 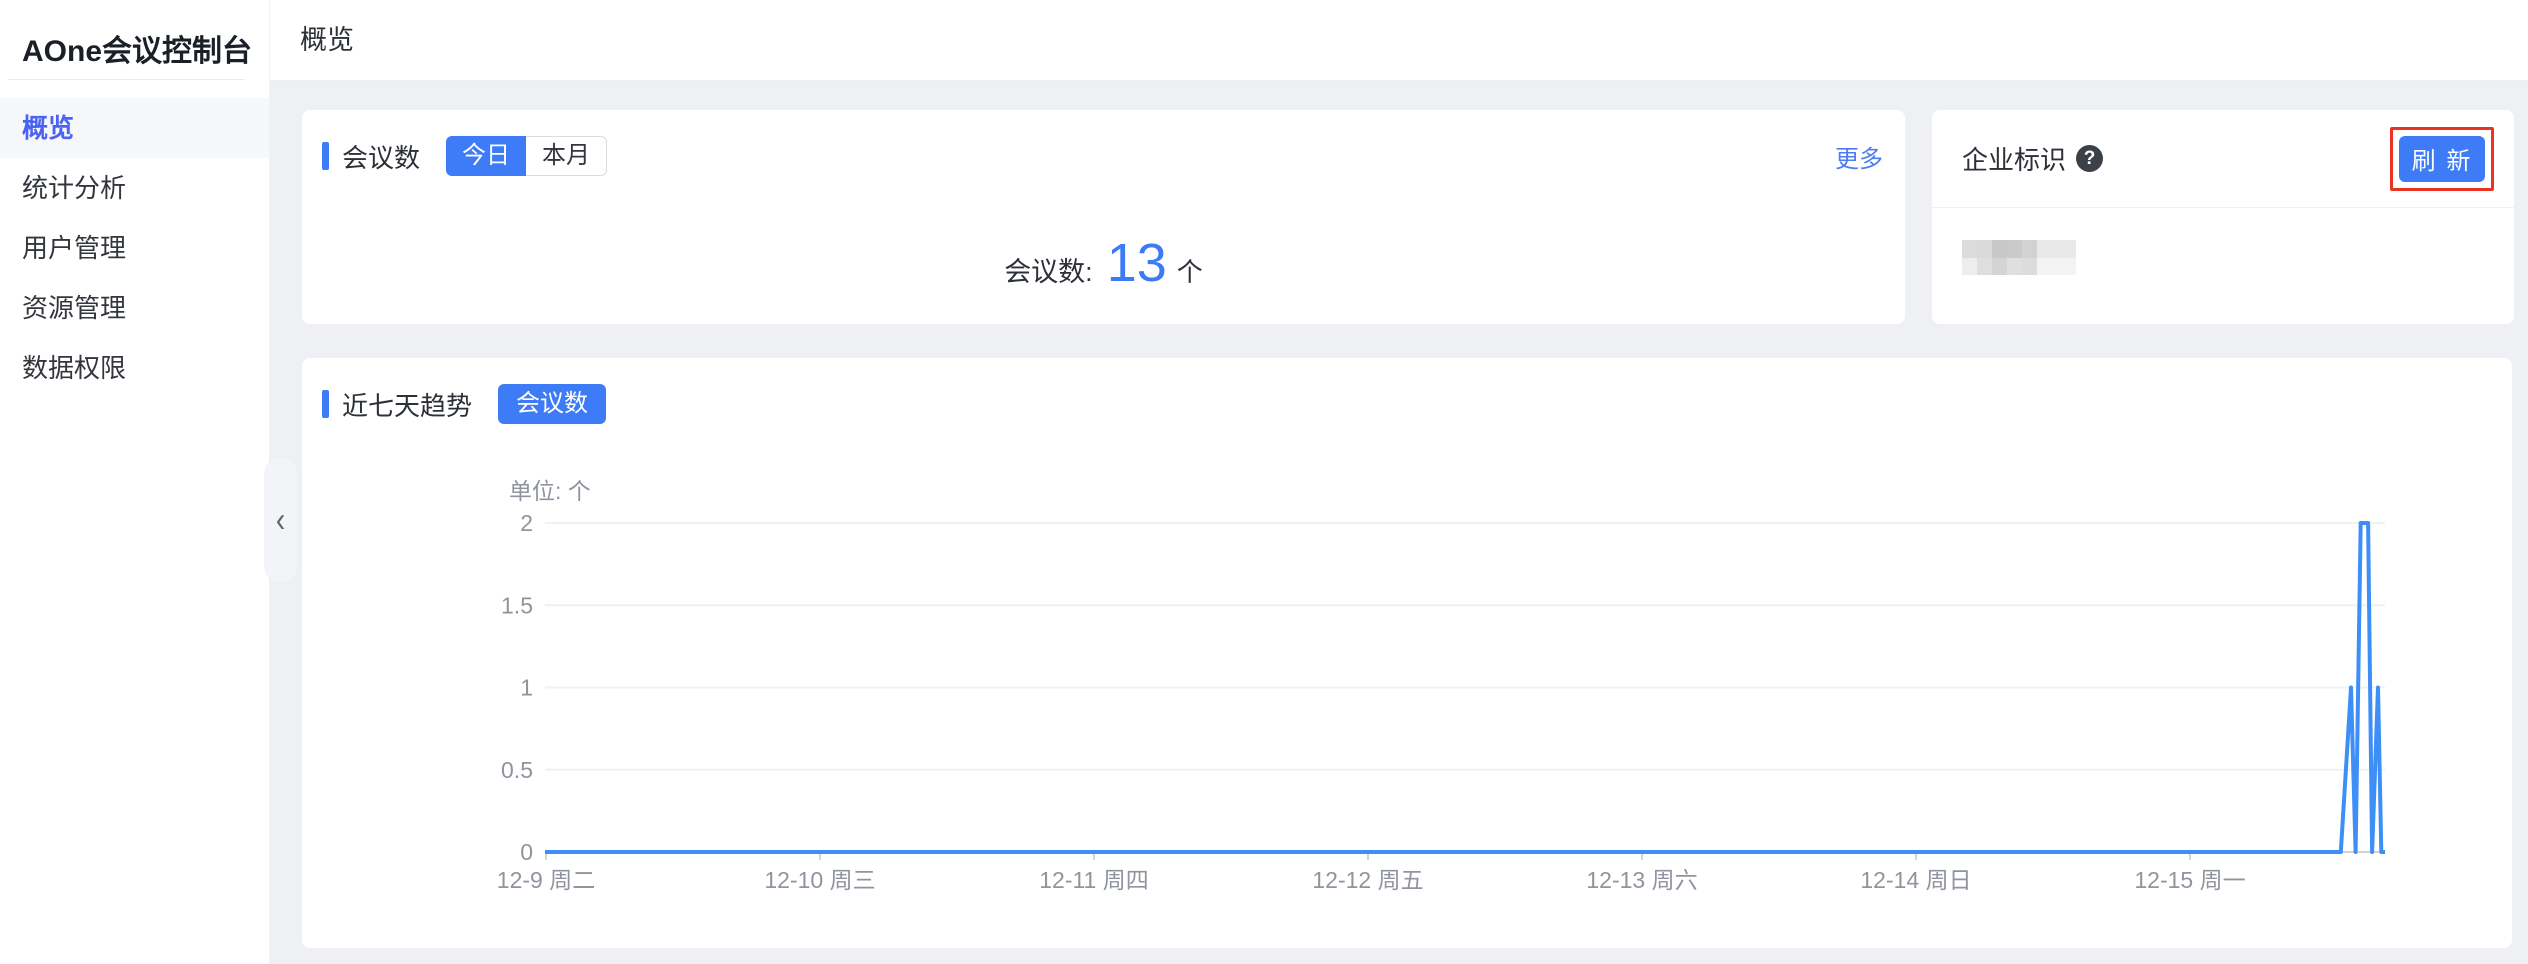 What do you see at coordinates (517, 605) in the screenshot?
I see `svg-text: 1.5` at bounding box center [517, 605].